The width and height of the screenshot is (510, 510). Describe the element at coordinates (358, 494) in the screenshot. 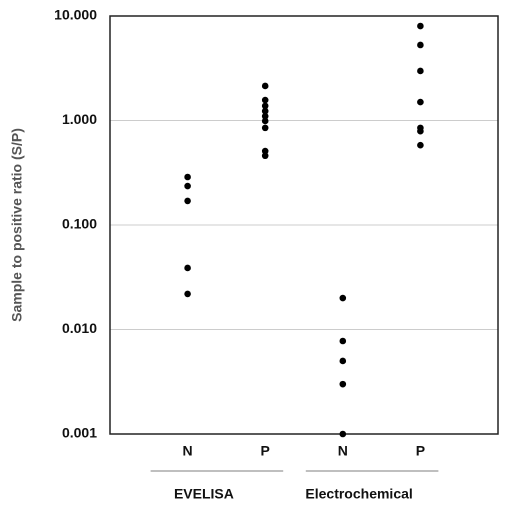

I see `group-label: Electrochemical` at that location.